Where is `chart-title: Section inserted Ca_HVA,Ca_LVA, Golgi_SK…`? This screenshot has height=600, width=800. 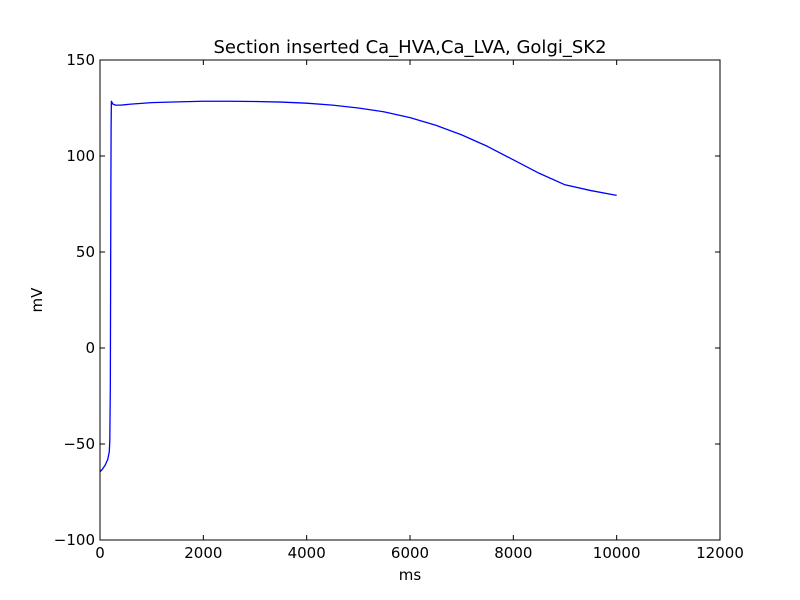 chart-title: Section inserted Ca_HVA,Ca_LVA, Golgi_SK… is located at coordinates (409, 47).